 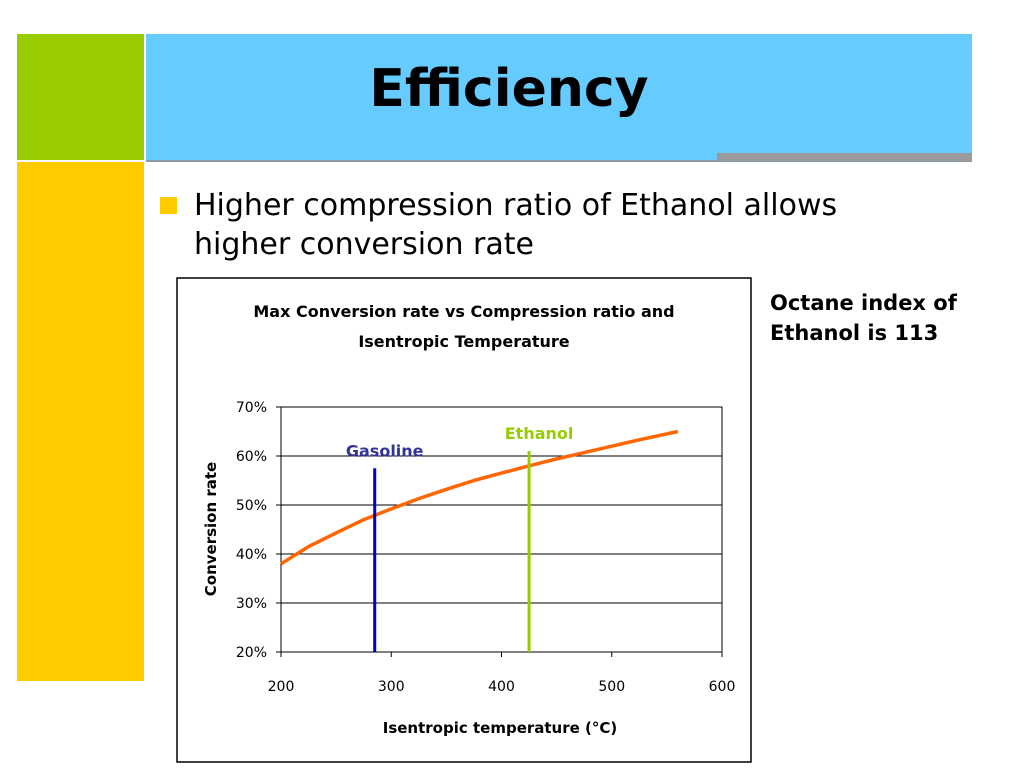 I want to click on chart-title-line-2: Isentropic Temperature, so click(x=463, y=341).